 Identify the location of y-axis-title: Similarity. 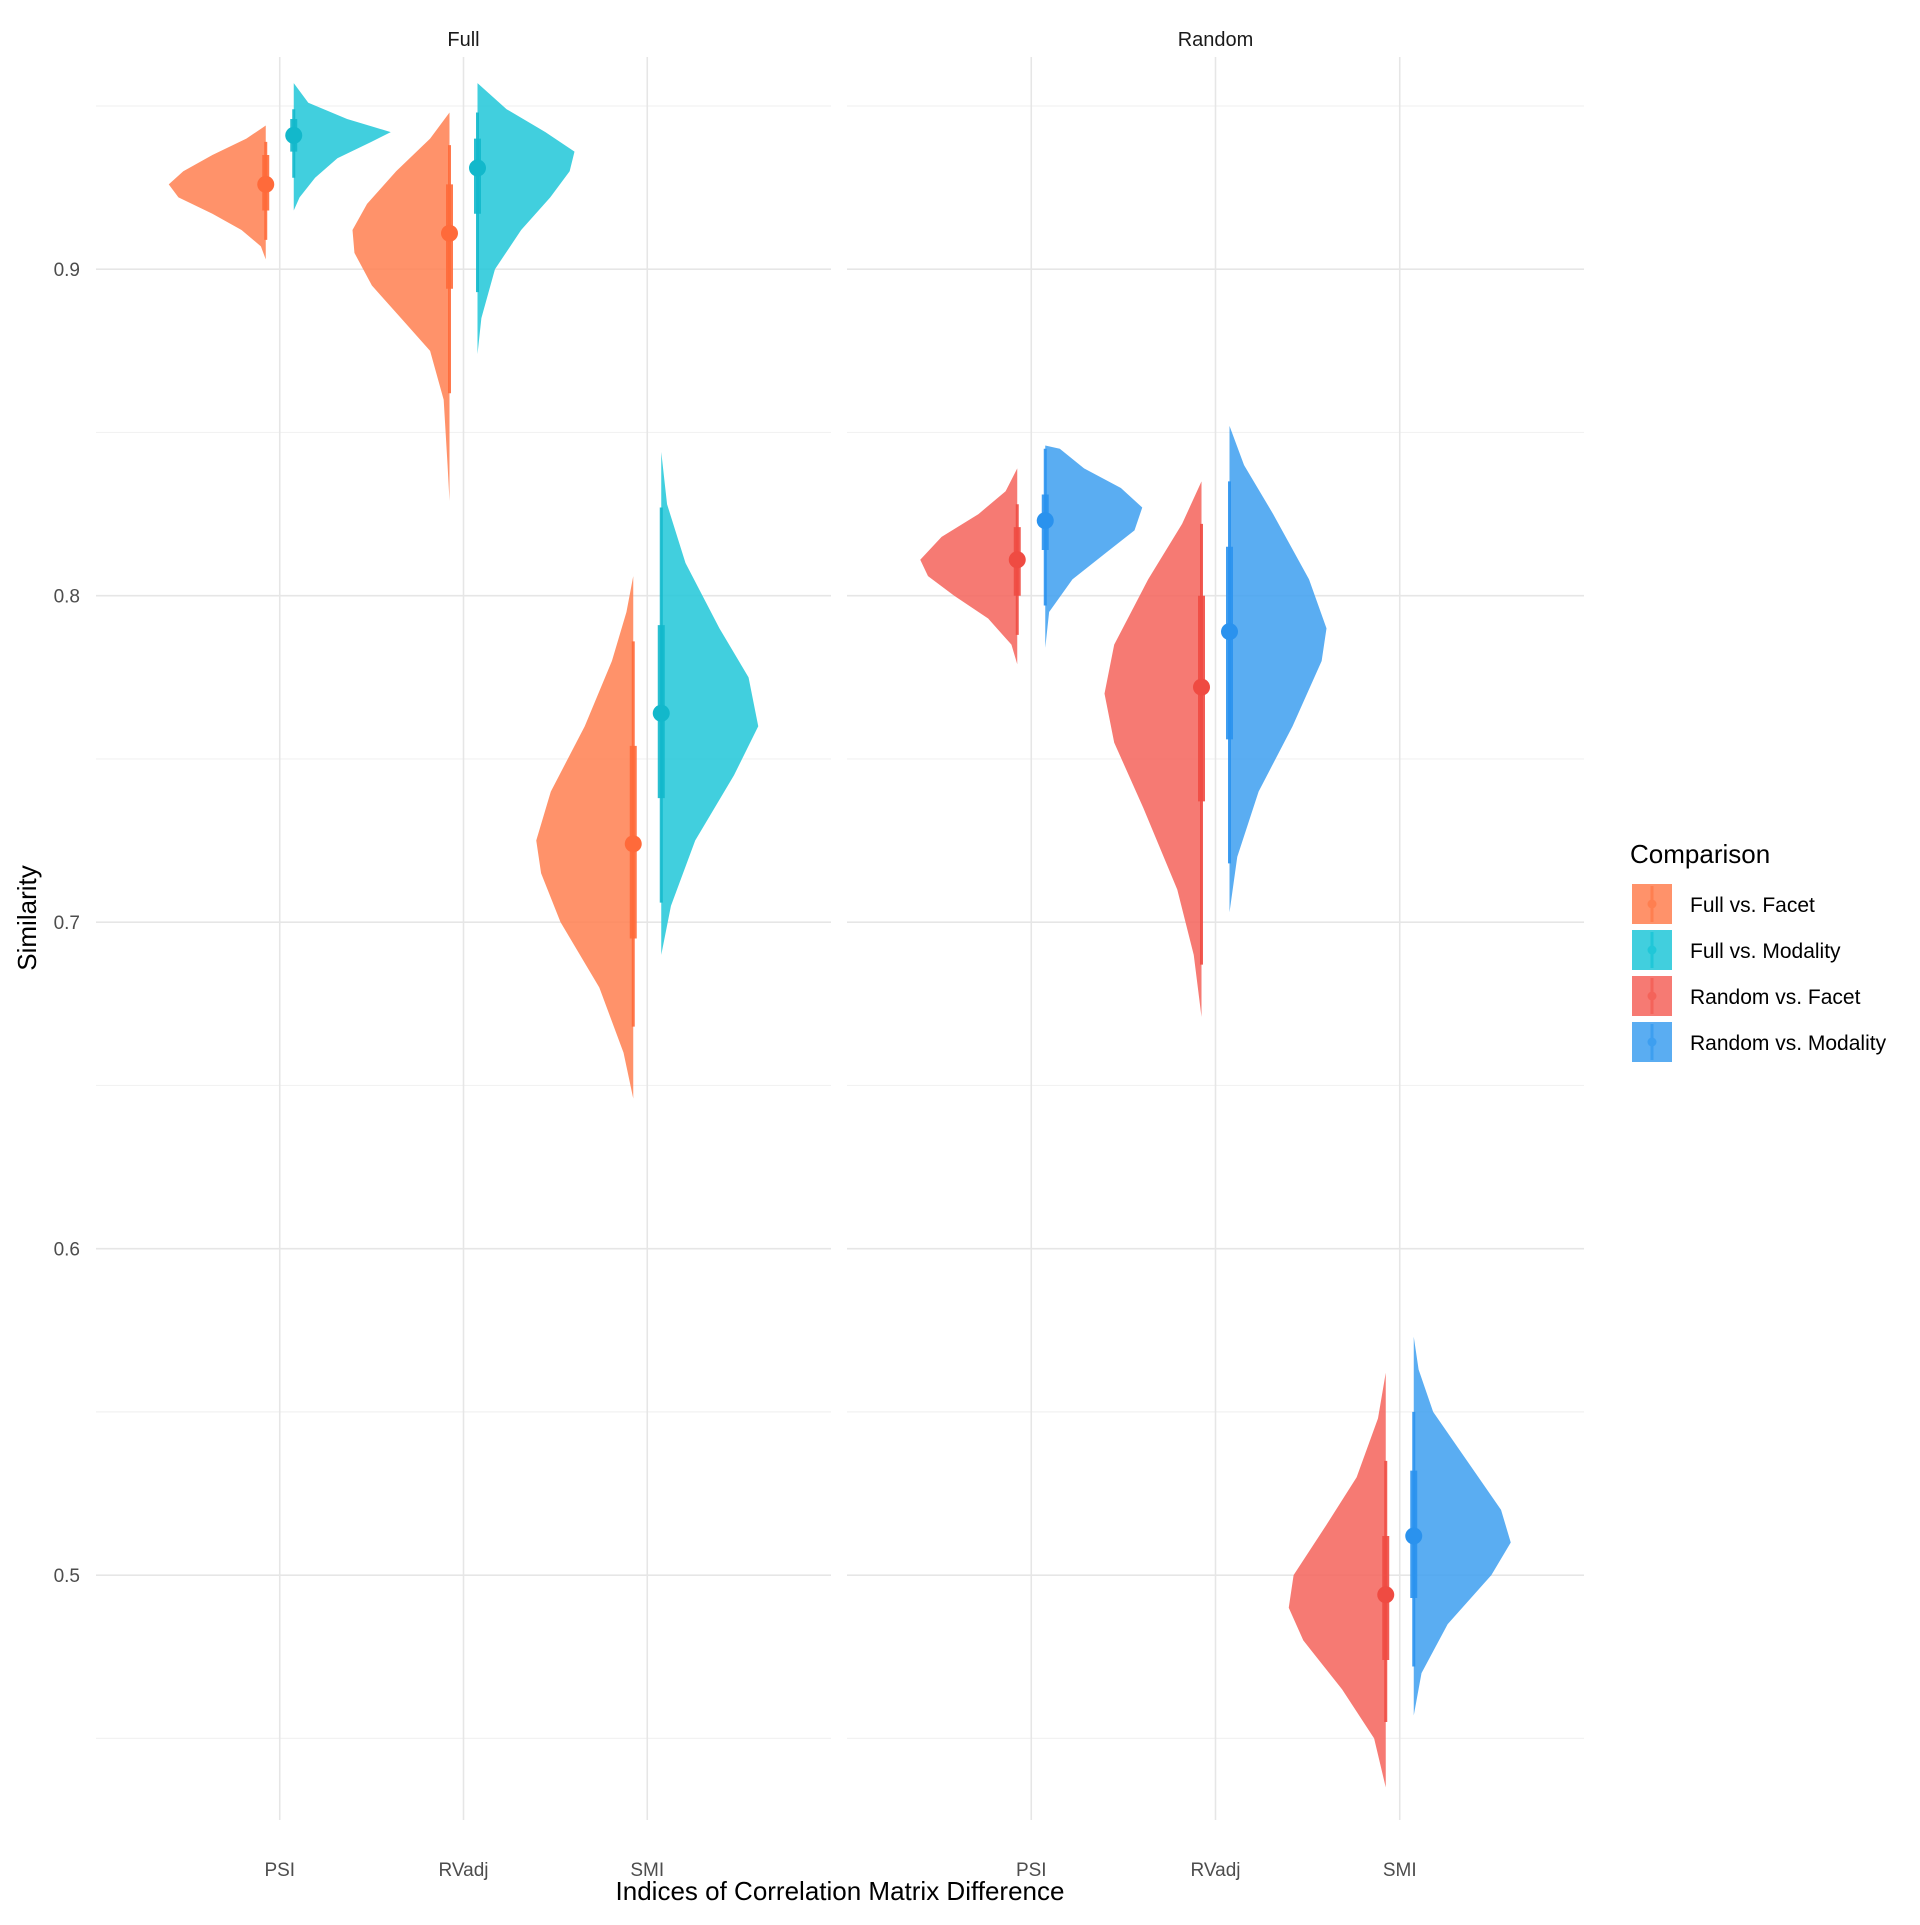
(27, 917).